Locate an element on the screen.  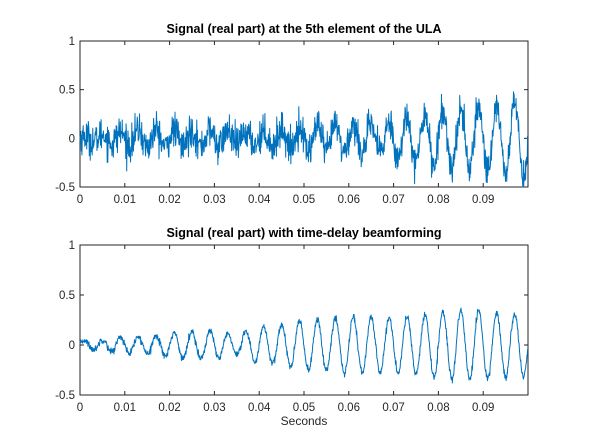
signal-series-line is located at coordinates (304, 345).